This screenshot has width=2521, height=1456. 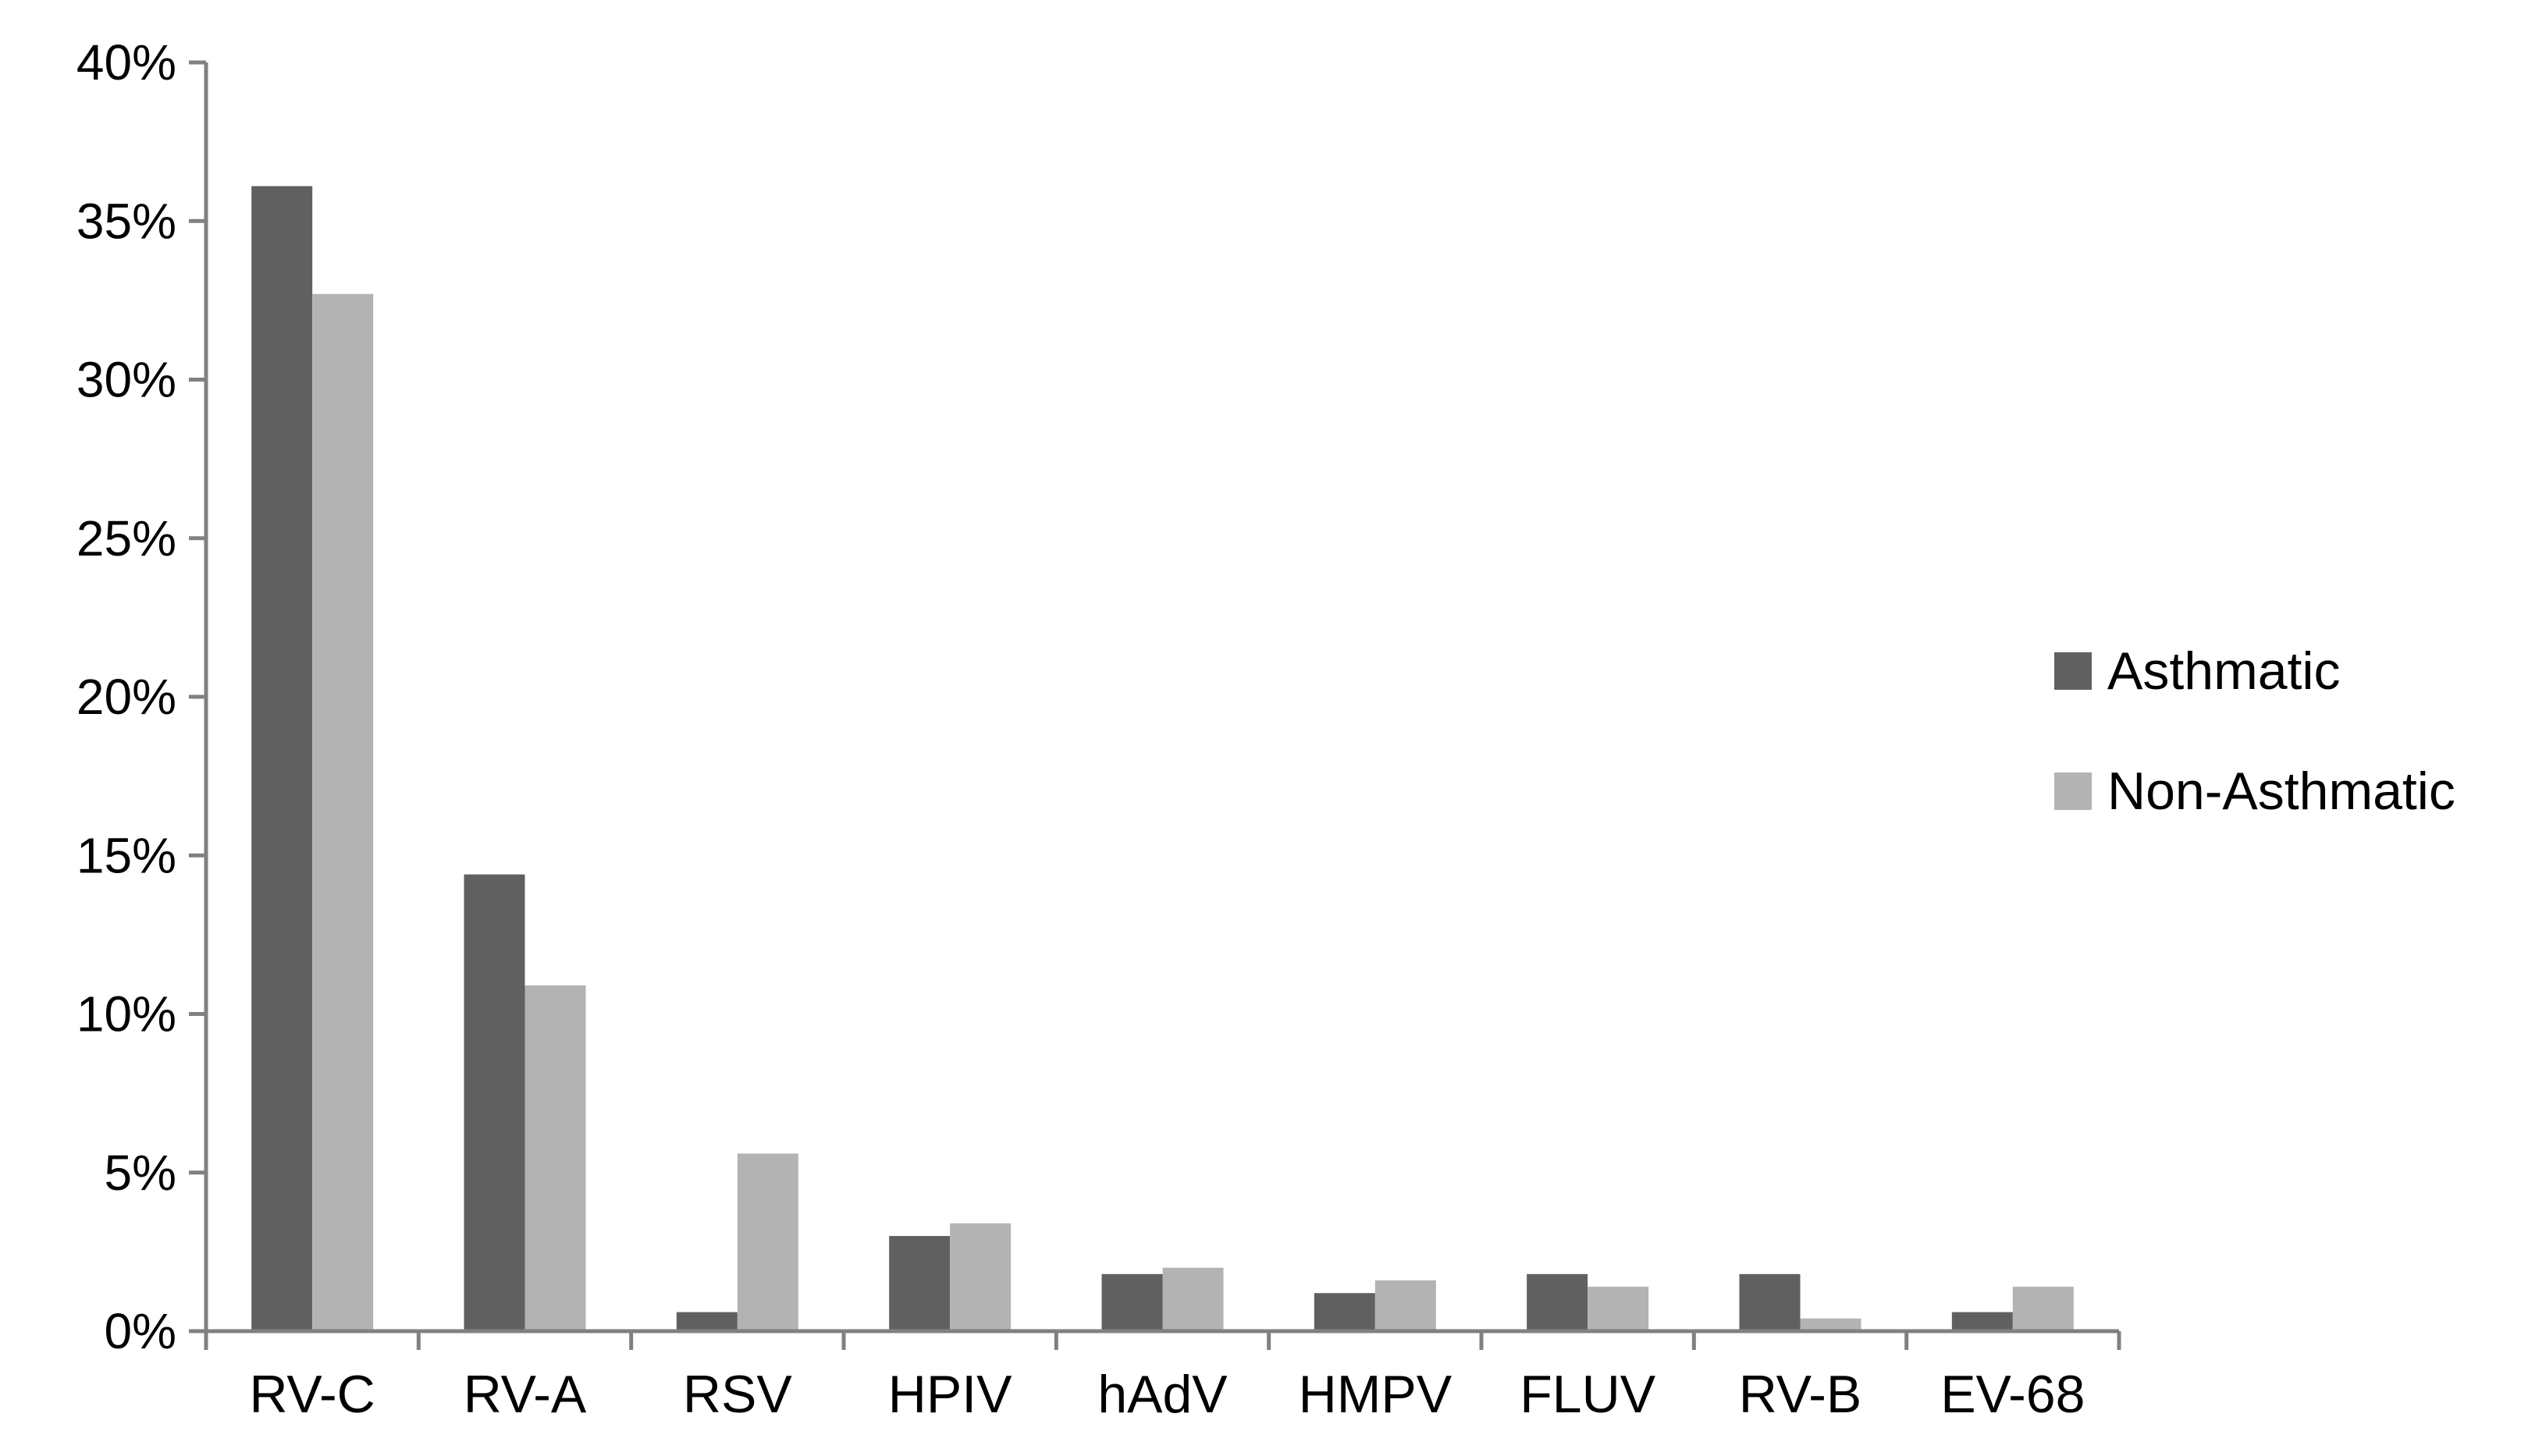 I want to click on bar-non-asthmatic-hpiv, so click(x=981, y=1277).